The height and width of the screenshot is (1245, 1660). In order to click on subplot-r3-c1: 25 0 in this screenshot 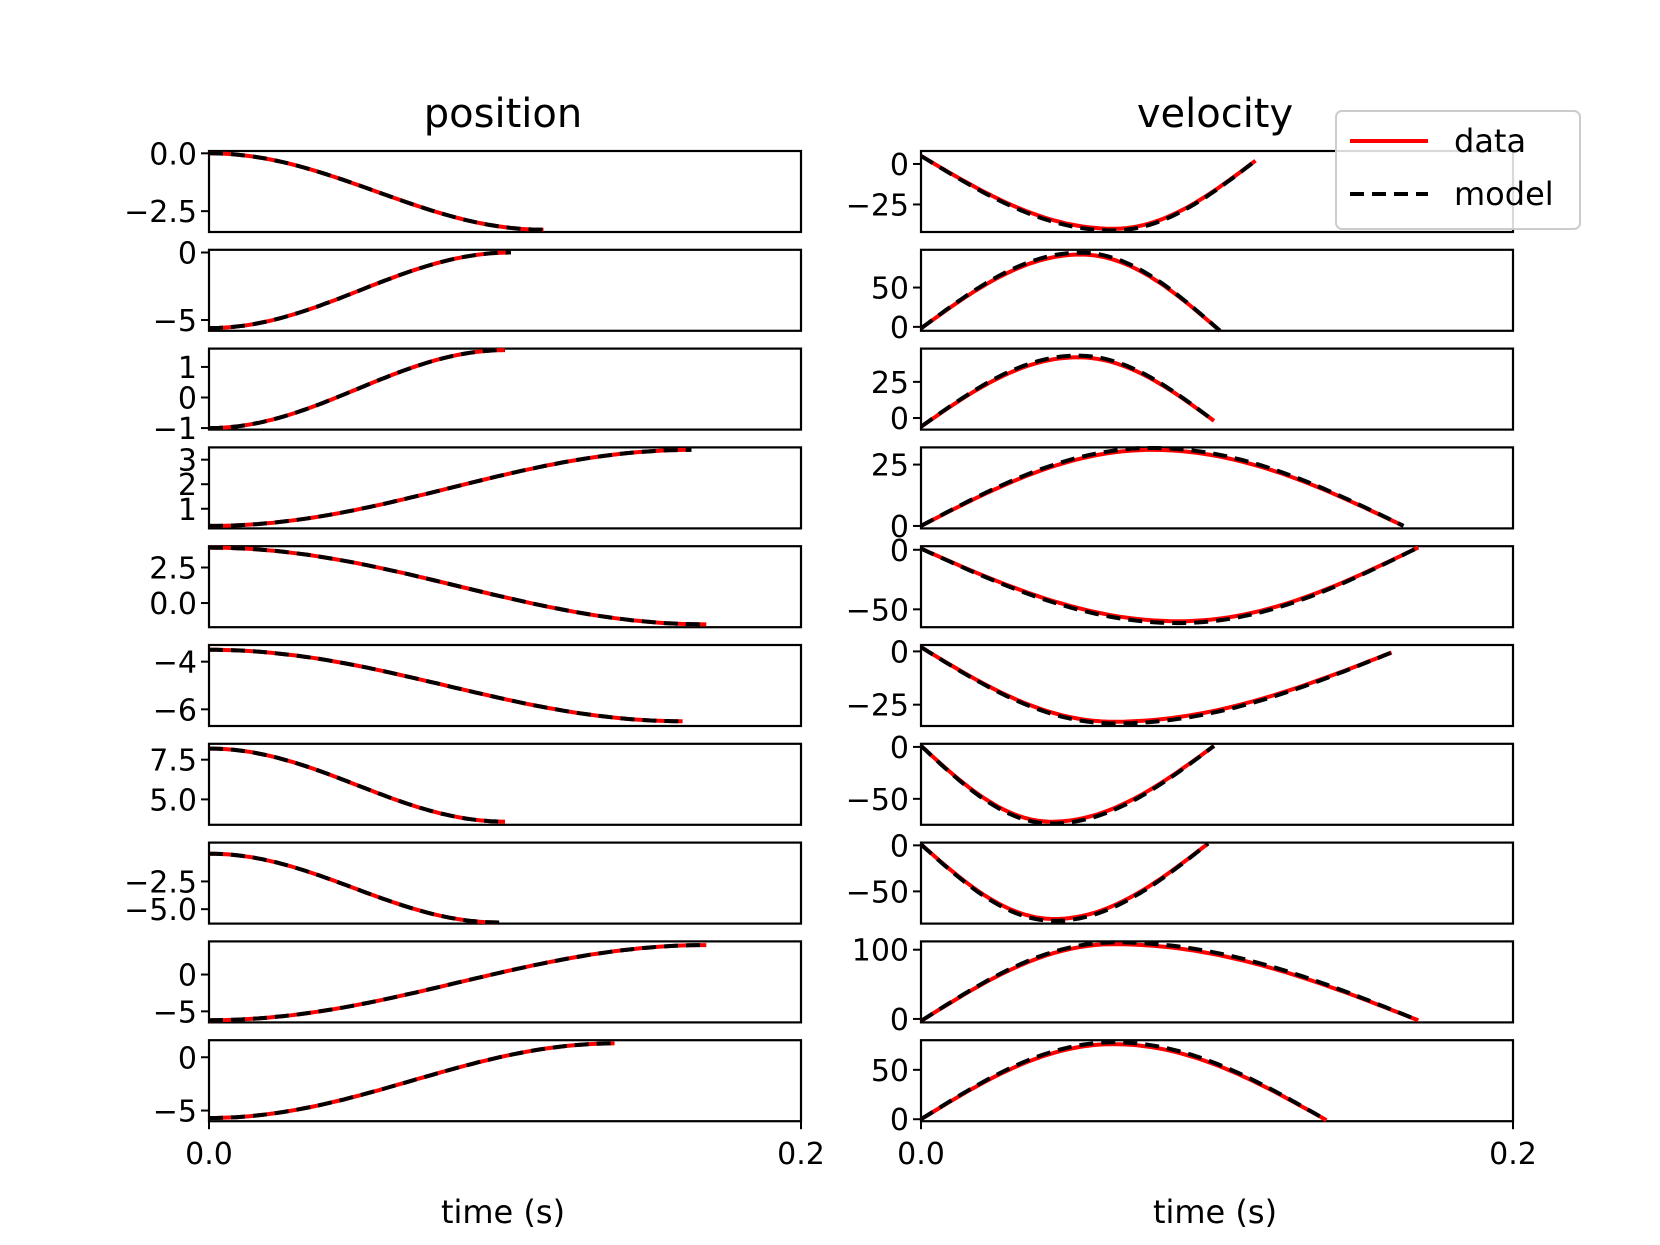, I will do `click(1193, 495)`.